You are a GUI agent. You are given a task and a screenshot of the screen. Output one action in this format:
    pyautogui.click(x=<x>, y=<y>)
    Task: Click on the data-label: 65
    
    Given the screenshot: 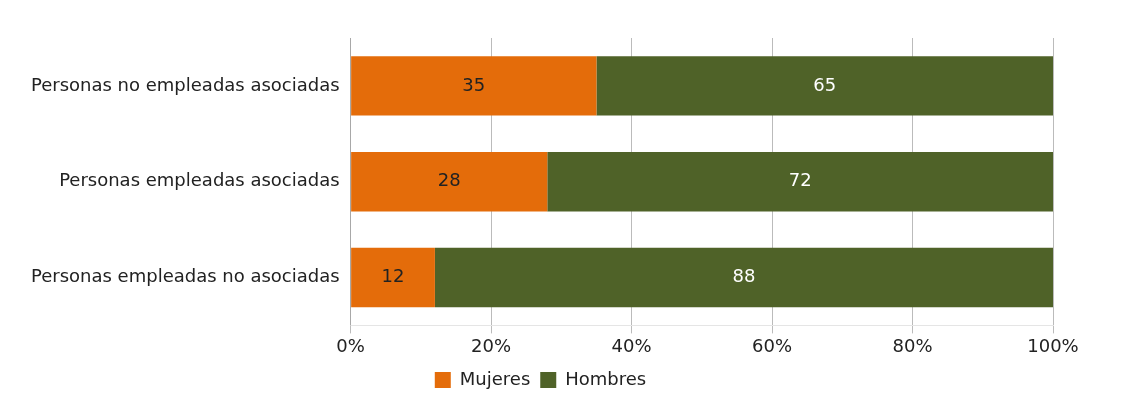 What is the action you would take?
    pyautogui.click(x=825, y=84)
    